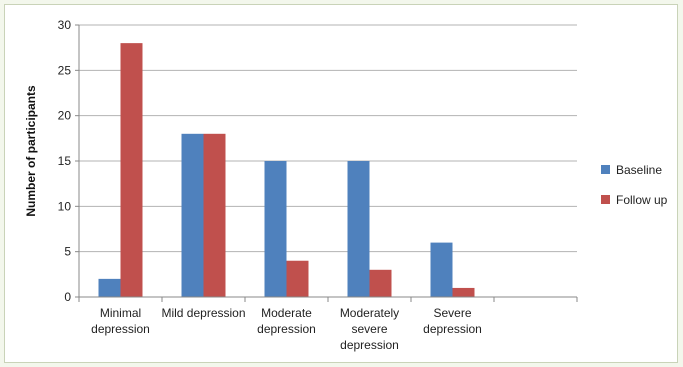 The height and width of the screenshot is (367, 683). What do you see at coordinates (639, 170) in the screenshot?
I see `legend-label: Baseline` at bounding box center [639, 170].